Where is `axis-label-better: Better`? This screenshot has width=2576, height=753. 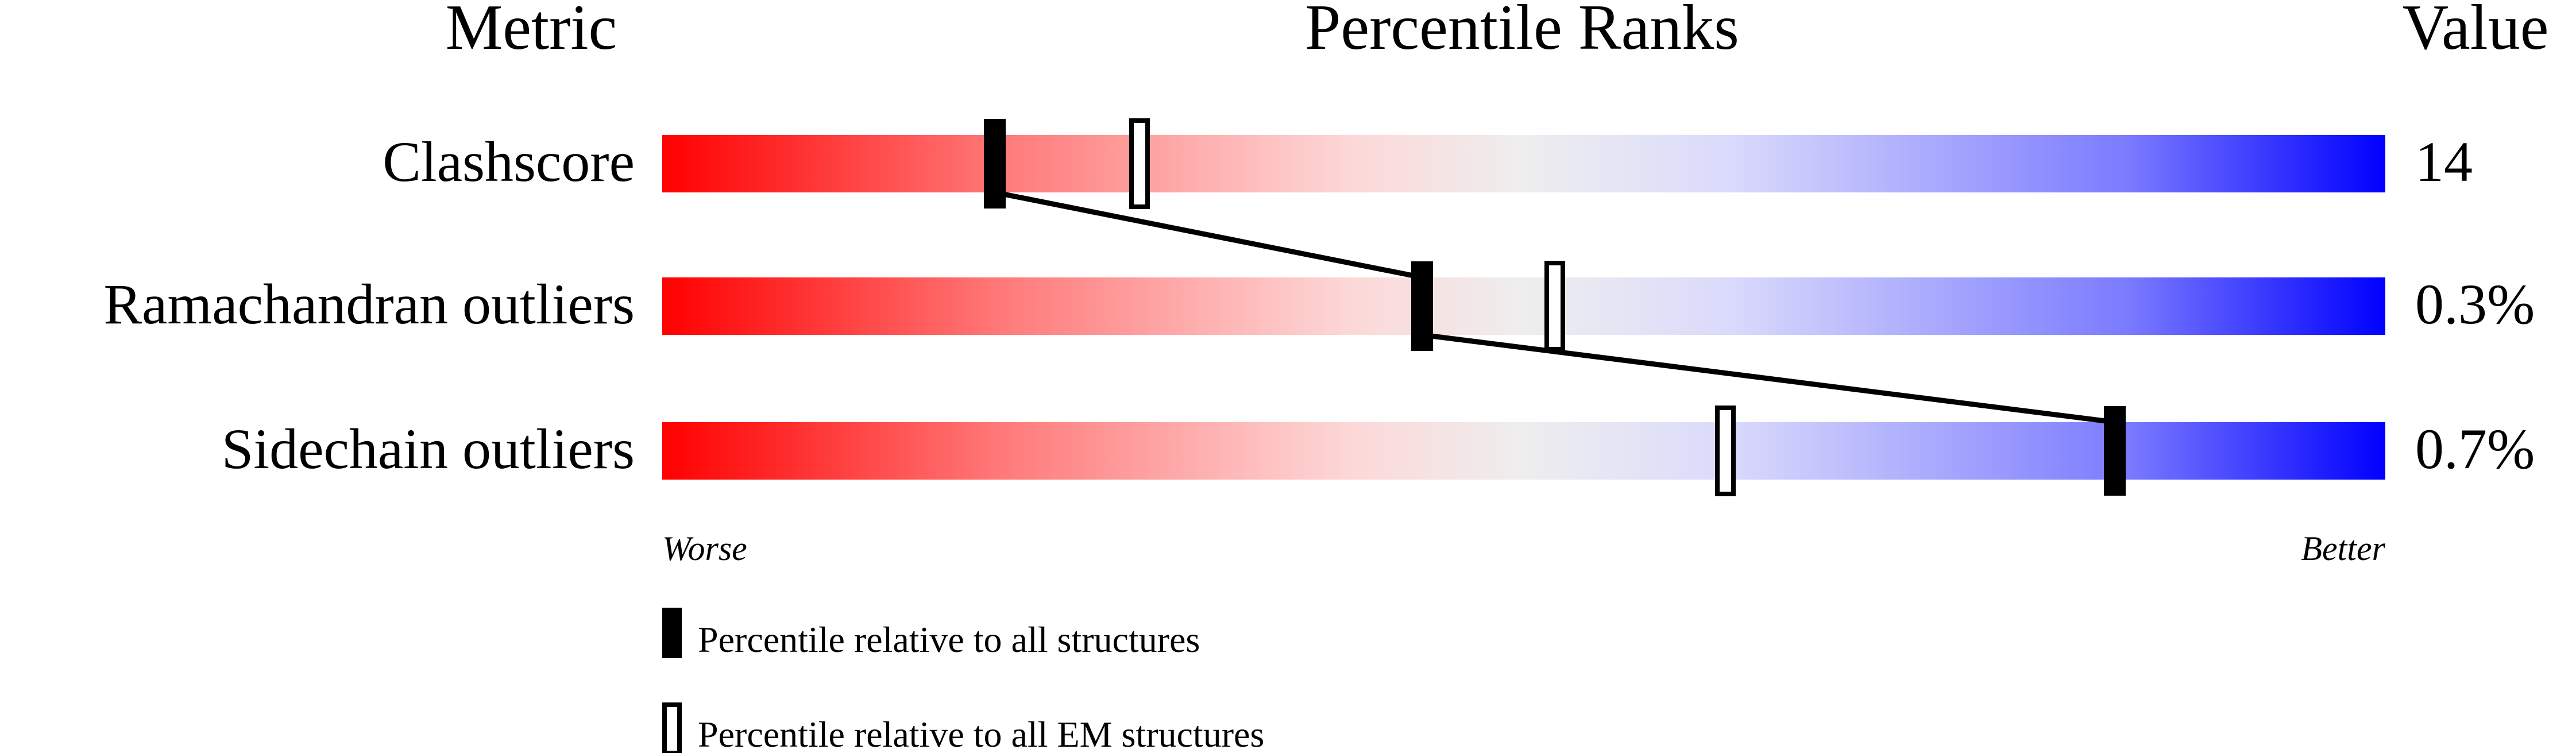
axis-label-better: Better is located at coordinates (2343, 548).